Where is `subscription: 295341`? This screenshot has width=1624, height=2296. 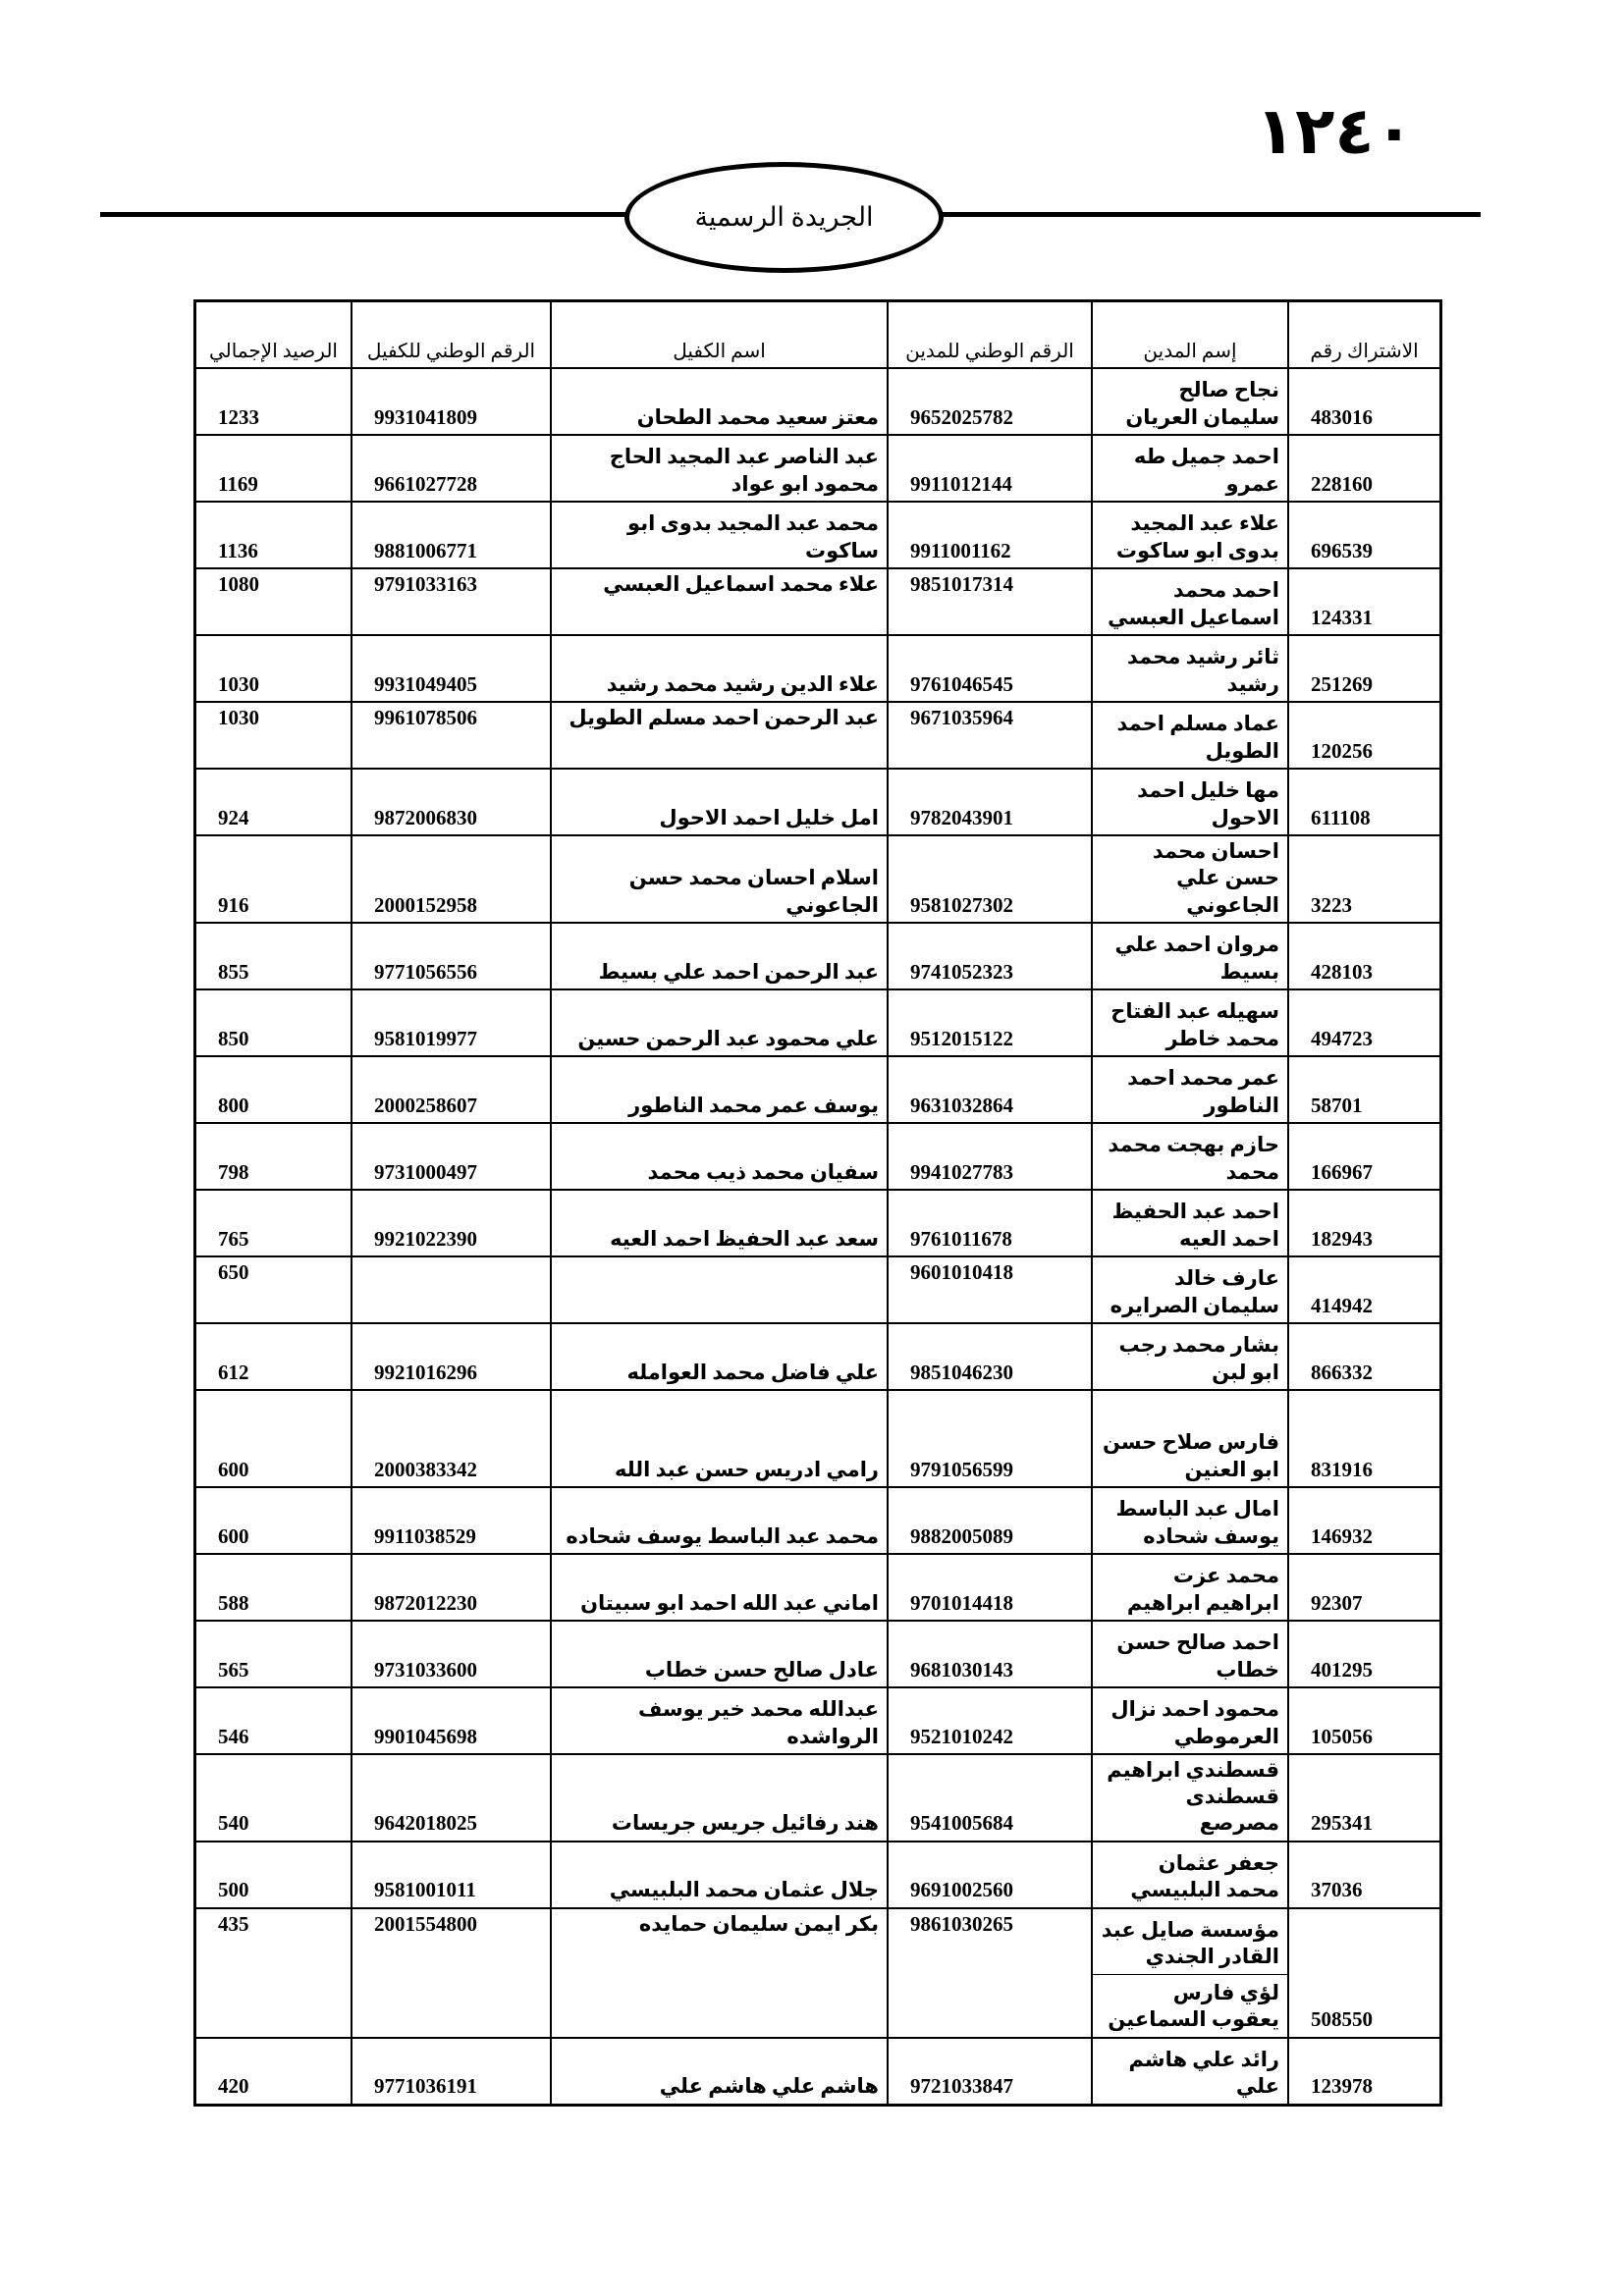
subscription: 295341 is located at coordinates (1364, 1798).